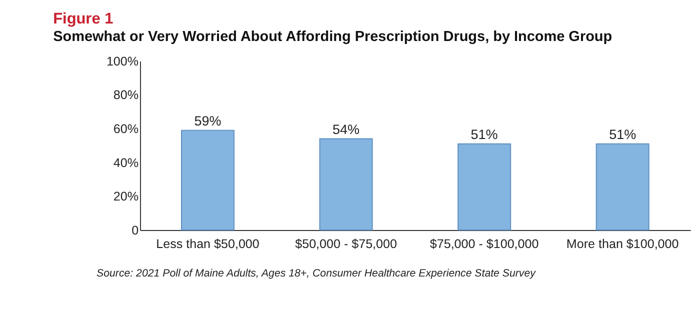 The image size is (700, 312). Describe the element at coordinates (126, 163) in the screenshot. I see `y-tick-label: 40%` at that location.